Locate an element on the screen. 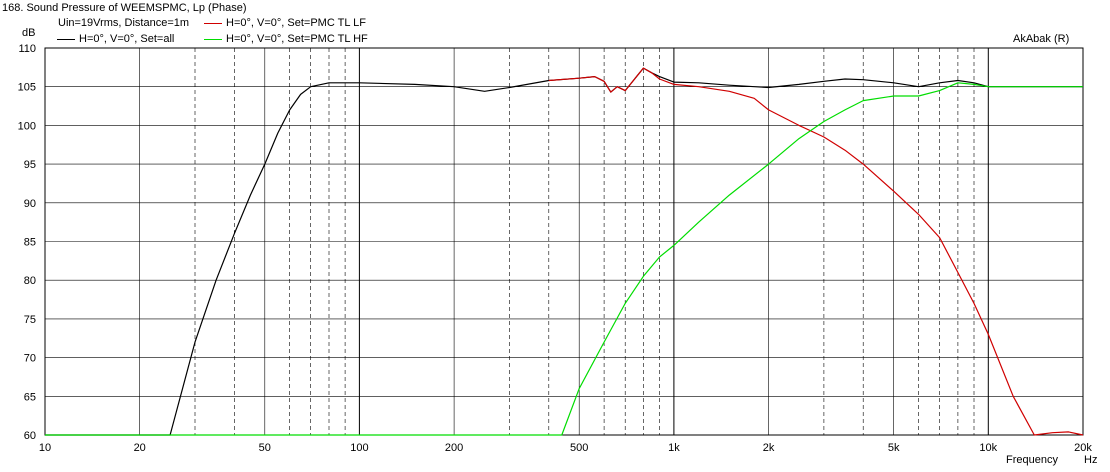  y-tick-label: 90 is located at coordinates (30, 204).